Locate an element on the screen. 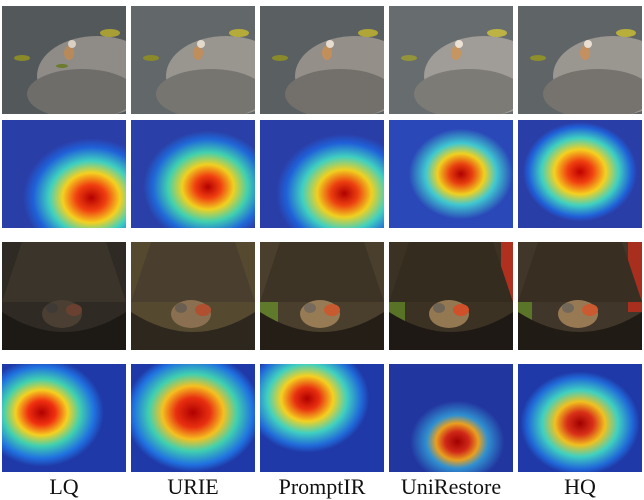  row3-urie-image is located at coordinates (193, 296).